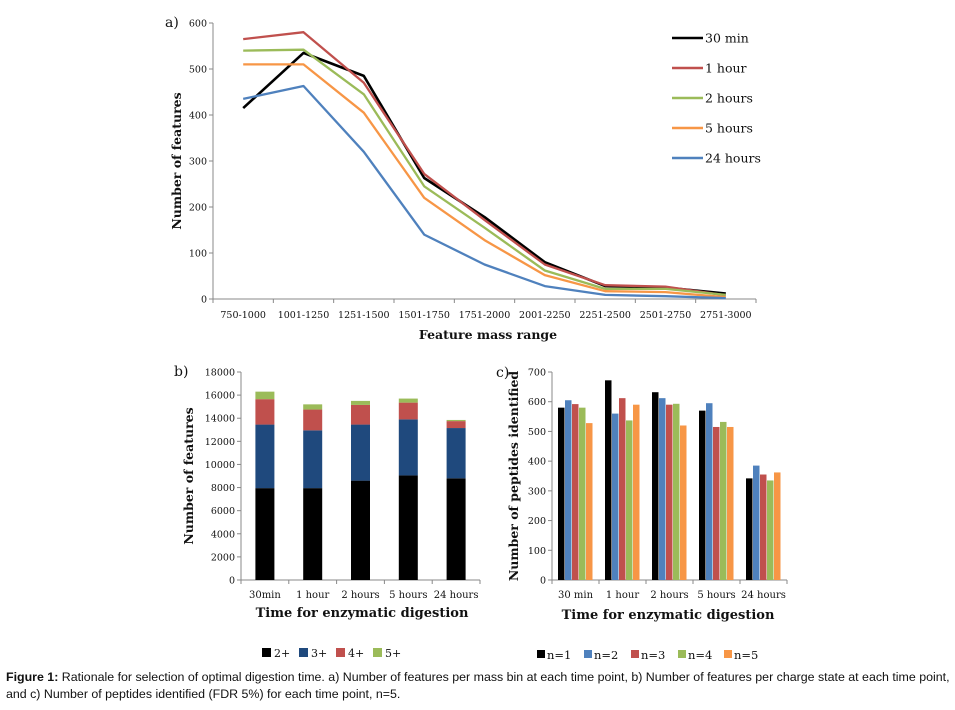  What do you see at coordinates (304, 315) in the screenshot?
I see `panel-a-x-tick-label: 1001-1250` at bounding box center [304, 315].